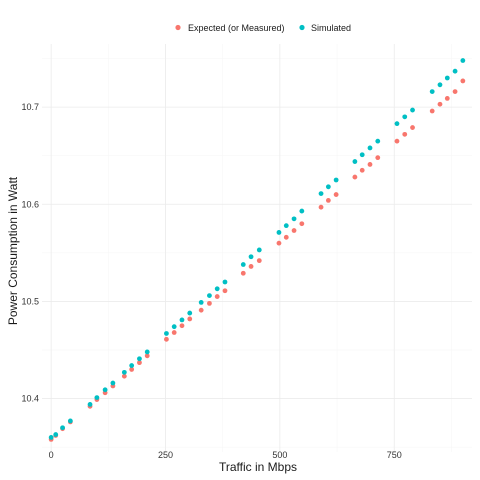 This screenshot has width=480, height=480. I want to click on y-tick-label: 10.6, so click(30, 204).